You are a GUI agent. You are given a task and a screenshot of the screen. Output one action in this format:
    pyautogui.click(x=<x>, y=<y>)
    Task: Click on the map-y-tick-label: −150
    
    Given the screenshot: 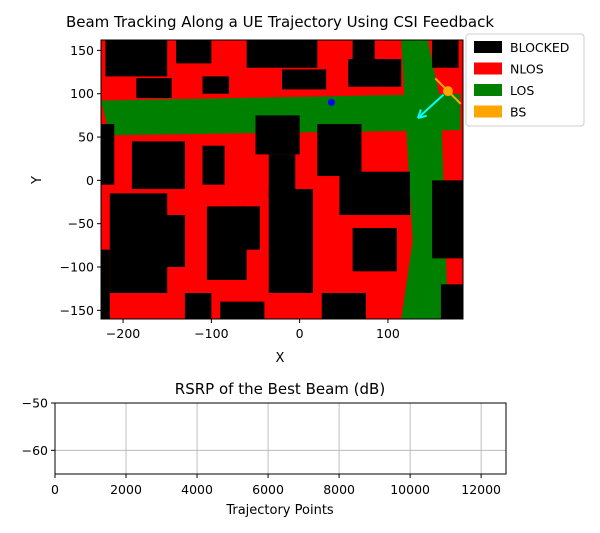 What is the action you would take?
    pyautogui.click(x=77, y=310)
    